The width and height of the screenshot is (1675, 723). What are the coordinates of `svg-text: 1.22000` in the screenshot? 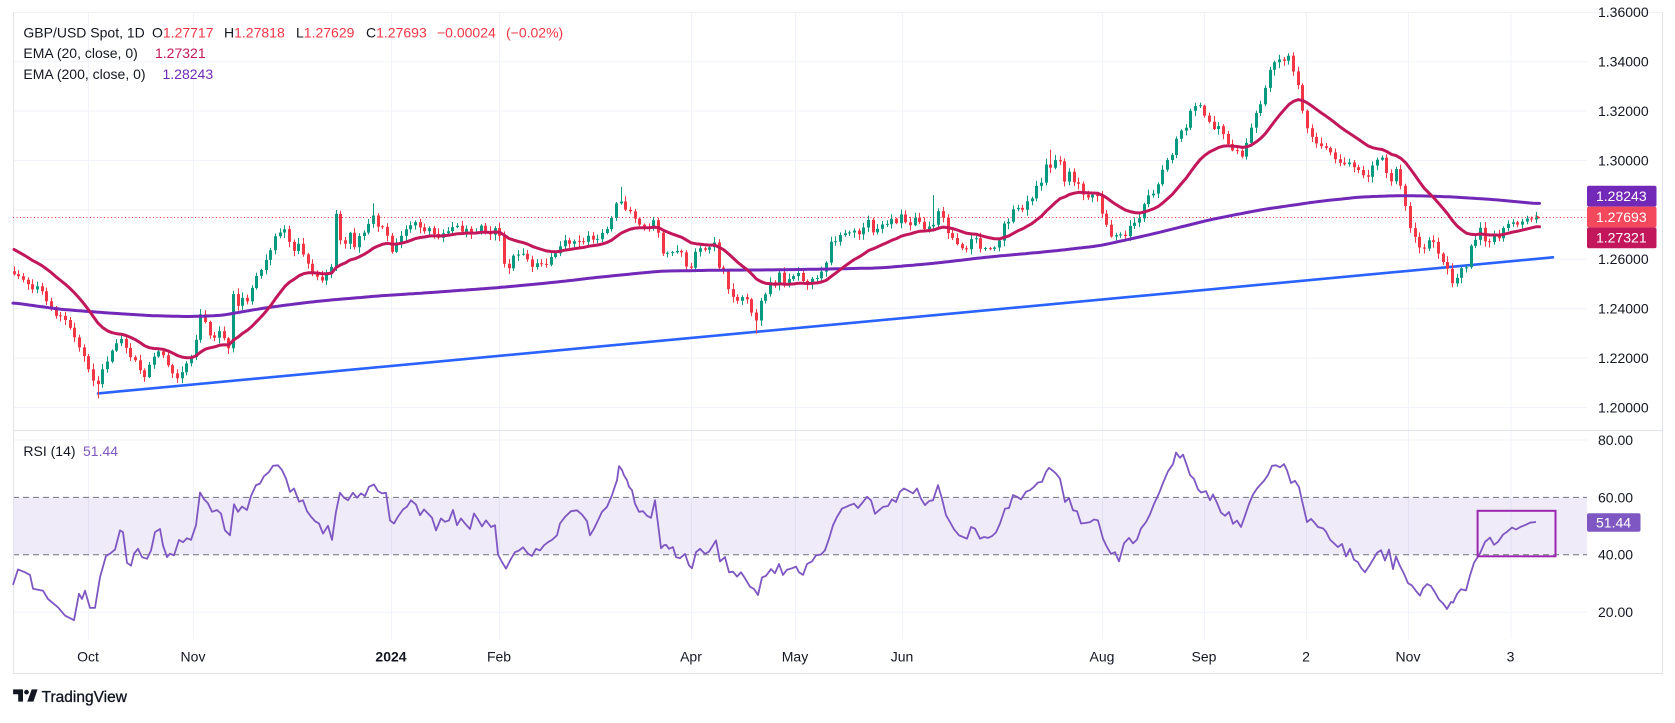 It's located at (1623, 358).